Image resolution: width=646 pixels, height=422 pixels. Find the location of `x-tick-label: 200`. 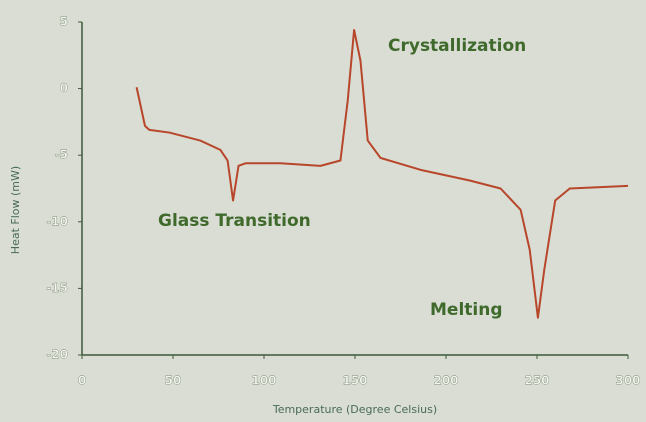

x-tick-label: 200 is located at coordinates (445, 381).